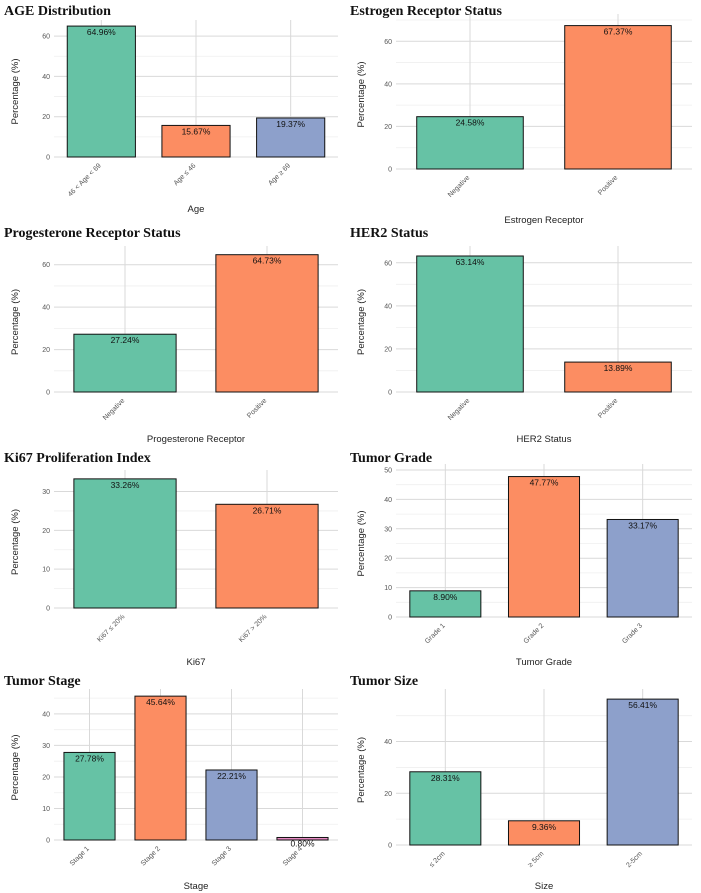  I want to click on x-tick-label: Stage 4, so click(293, 856).